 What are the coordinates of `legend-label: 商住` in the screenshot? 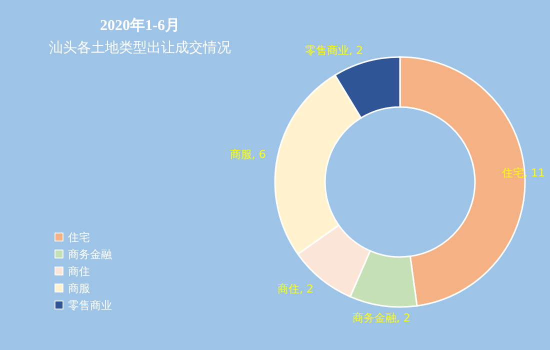 It's located at (79, 271).